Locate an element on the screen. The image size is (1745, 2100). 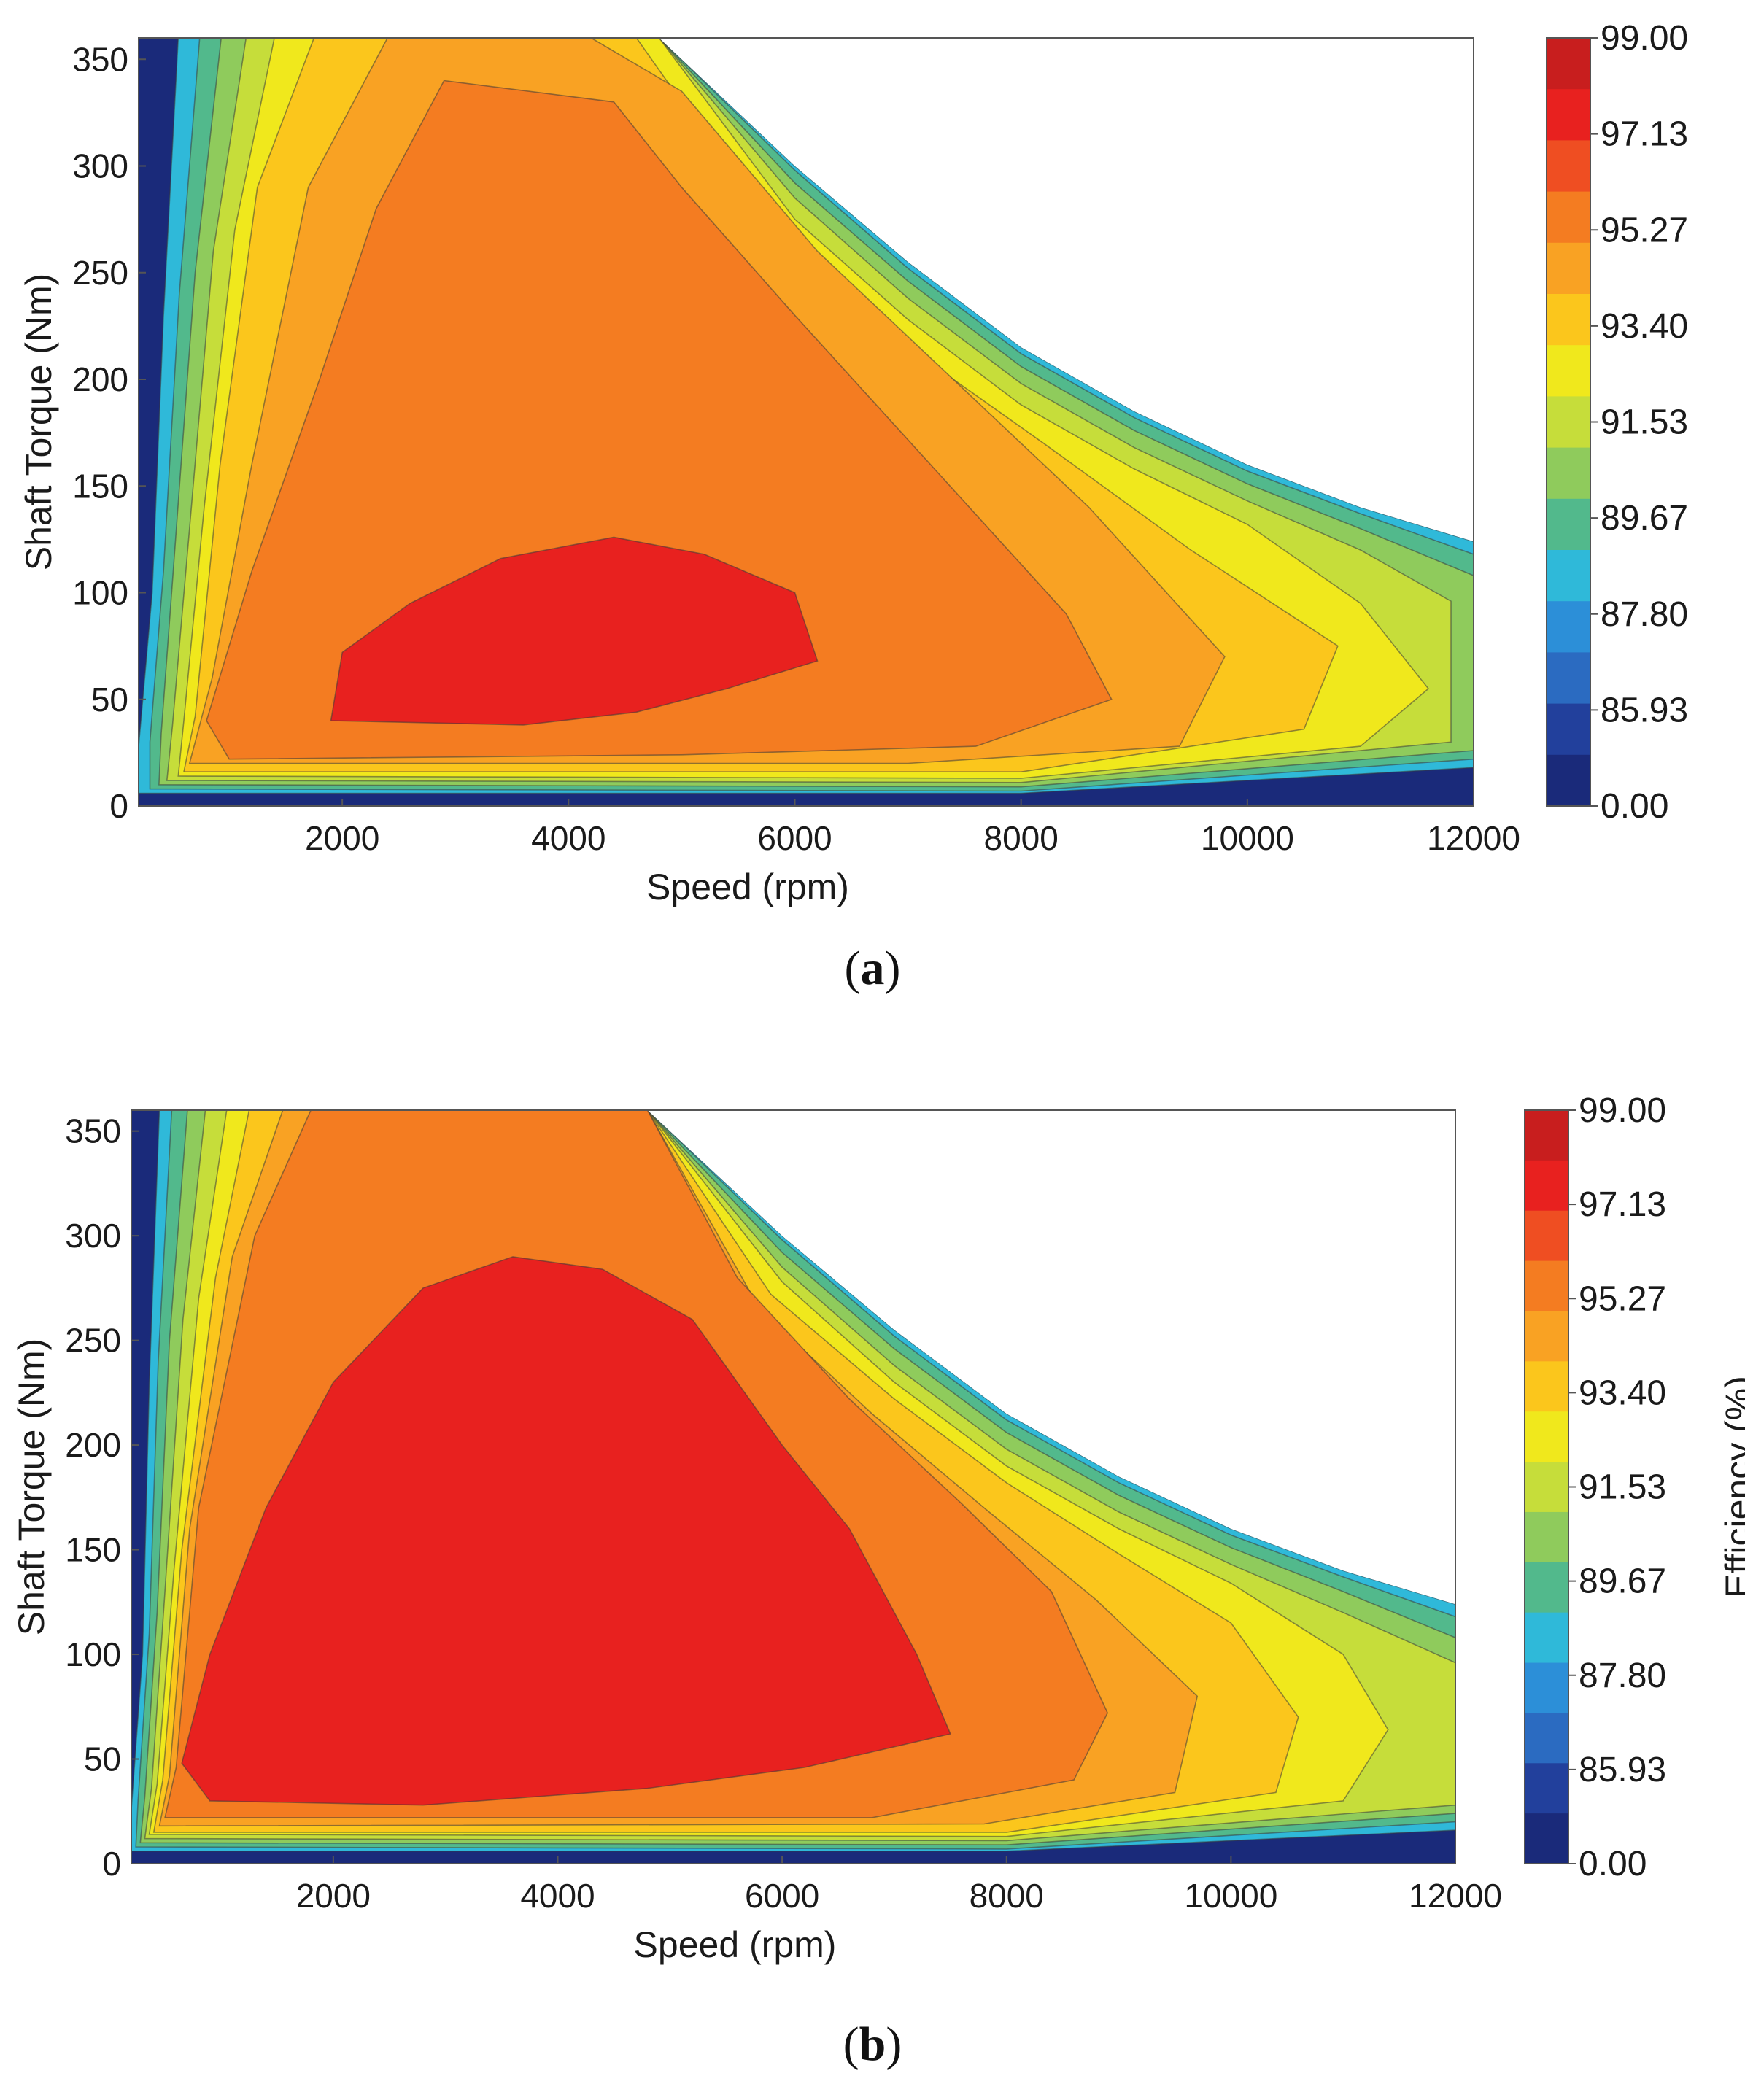
panel-label-b: (b) is located at coordinates (872, 2044).